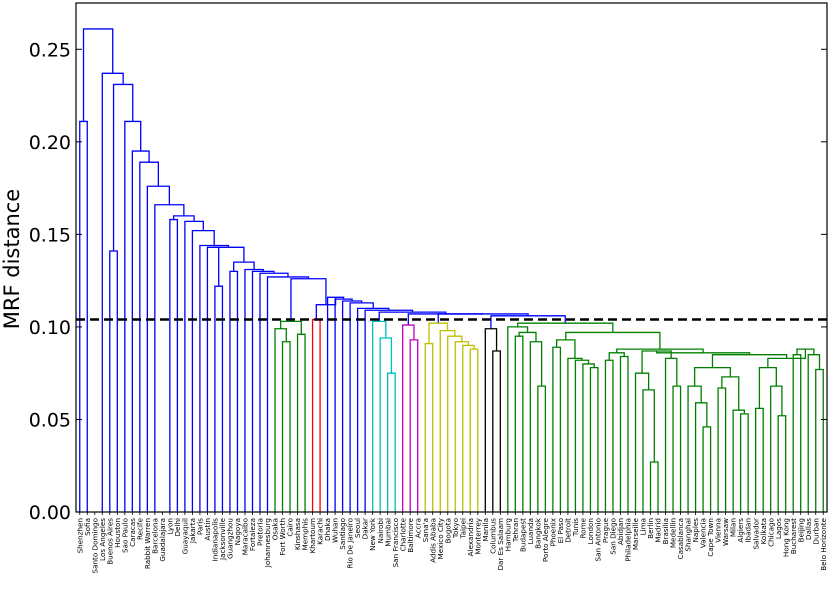  I want to click on leaf-label: Tehran, so click(515, 530).